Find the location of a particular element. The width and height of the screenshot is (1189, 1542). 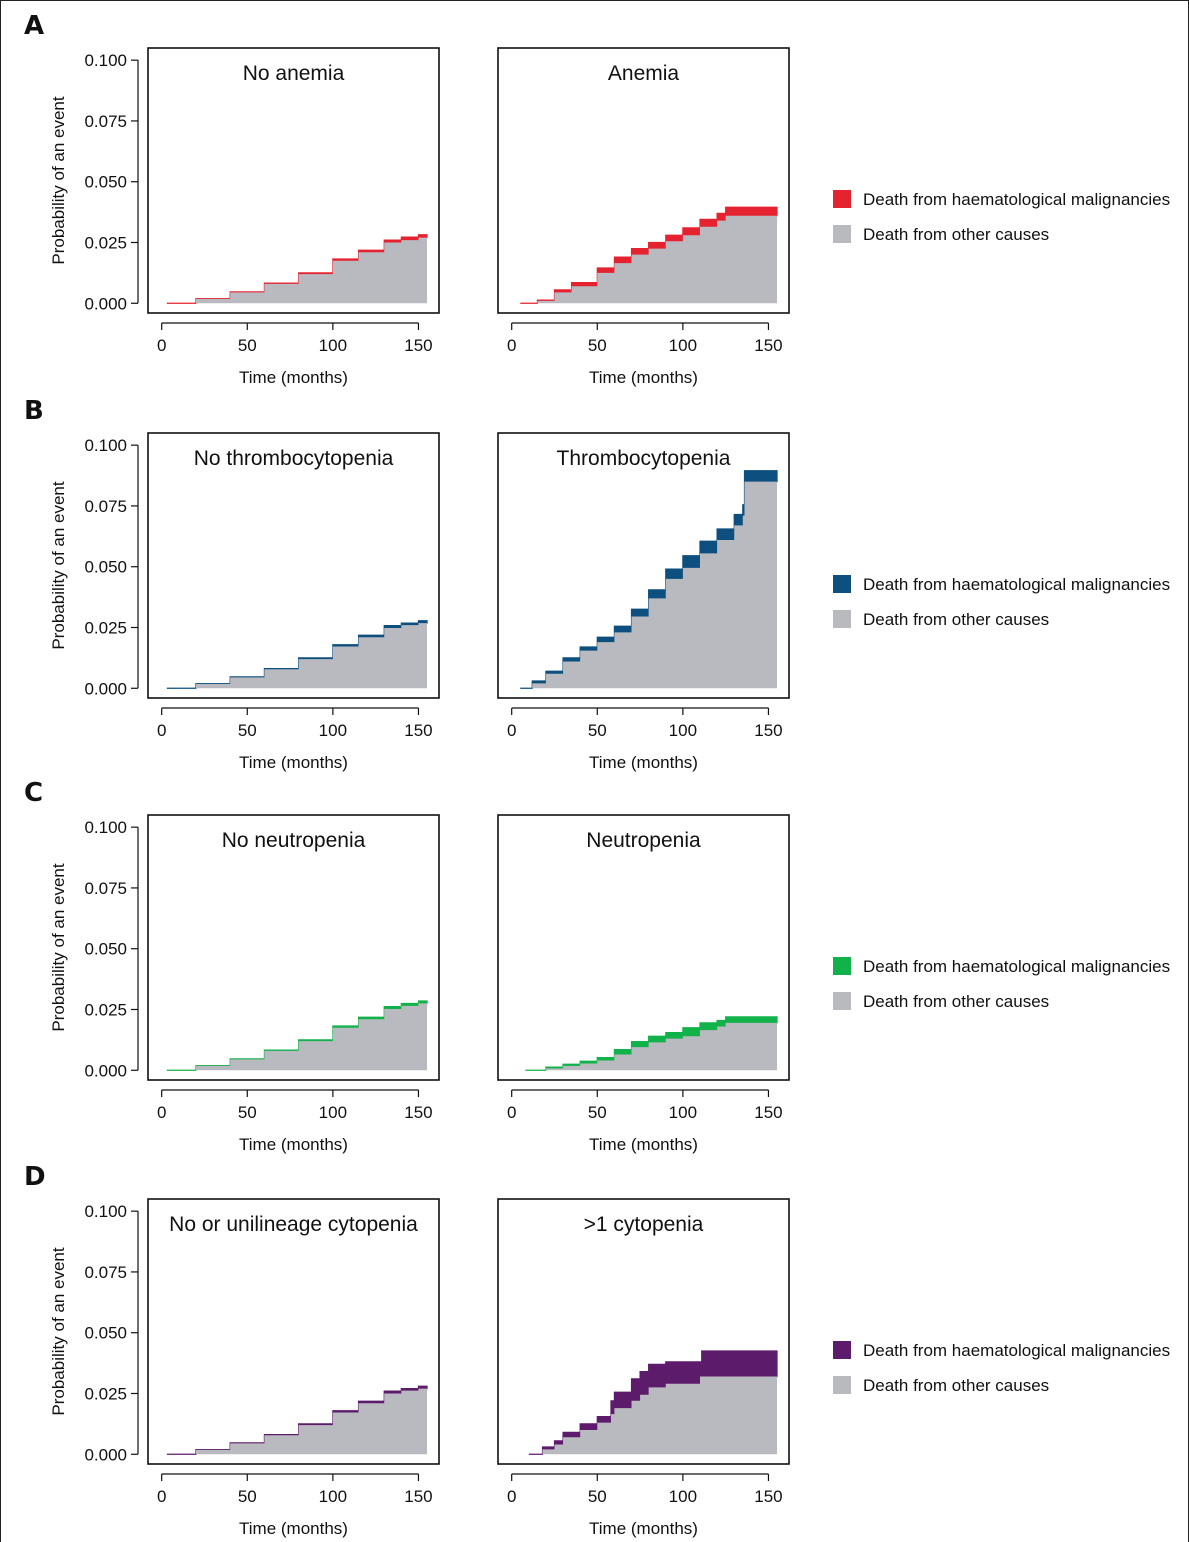

panel-title: No or unilineage cytopenia is located at coordinates (293, 1224).